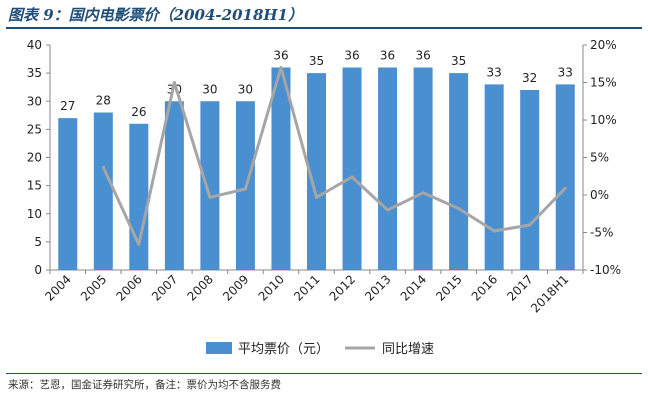  Describe the element at coordinates (34, 158) in the screenshot. I see `y-left-tick-label: 20` at that location.